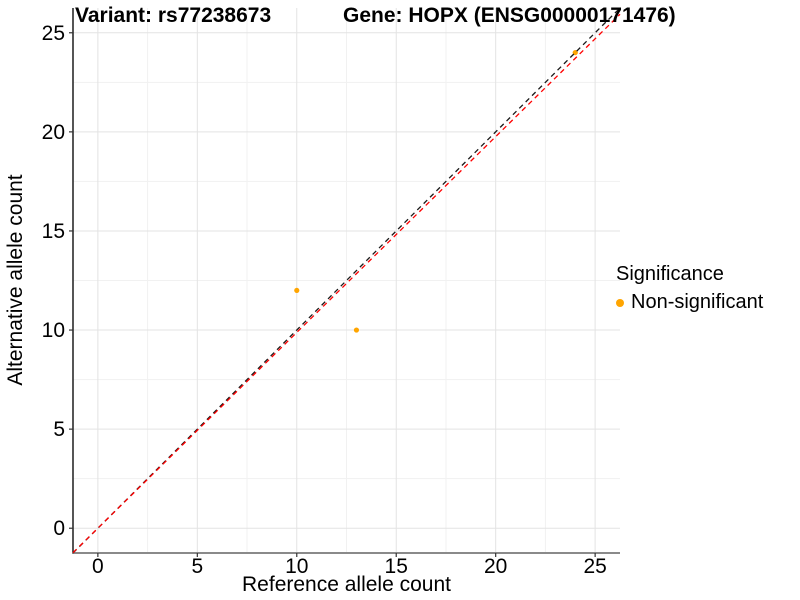 This screenshot has height=600, width=800. What do you see at coordinates (53, 330) in the screenshot?
I see `y-tick-label: 10` at bounding box center [53, 330].